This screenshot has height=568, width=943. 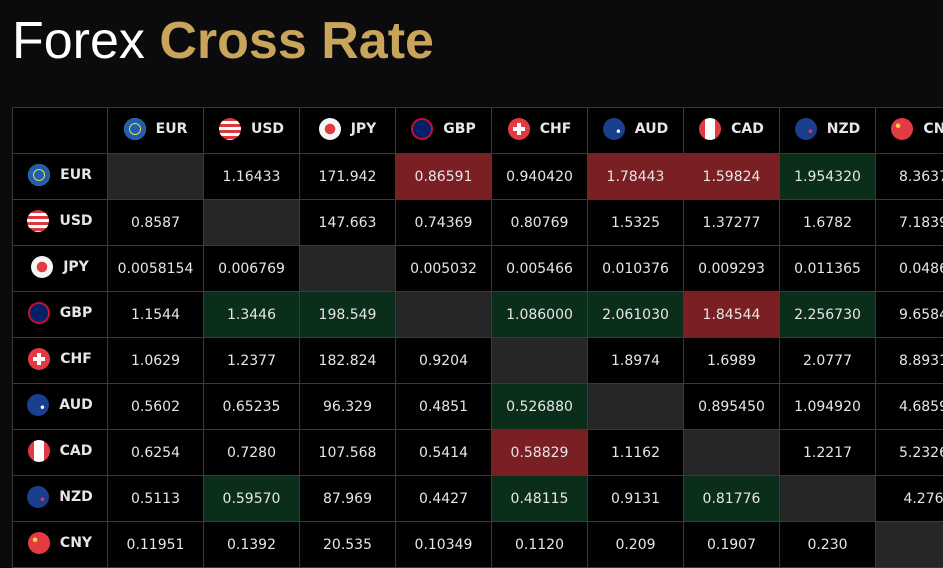 I want to click on rate-cell: 0.5602, so click(x=156, y=407).